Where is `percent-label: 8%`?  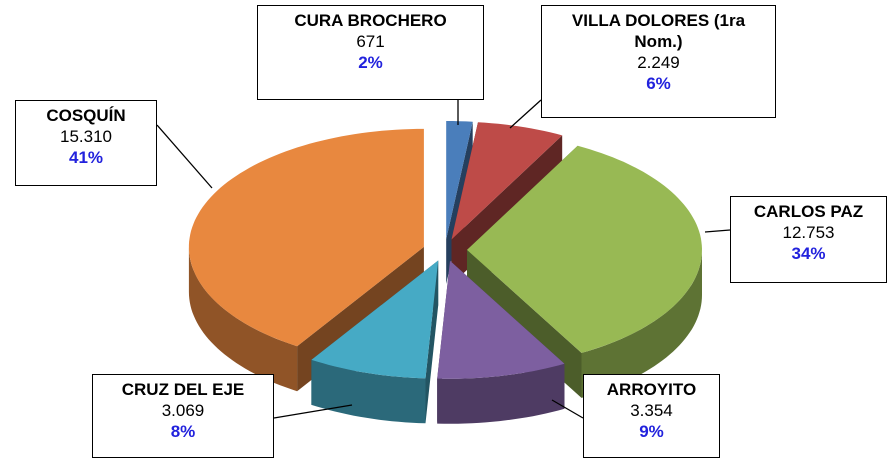 percent-label: 8% is located at coordinates (183, 431).